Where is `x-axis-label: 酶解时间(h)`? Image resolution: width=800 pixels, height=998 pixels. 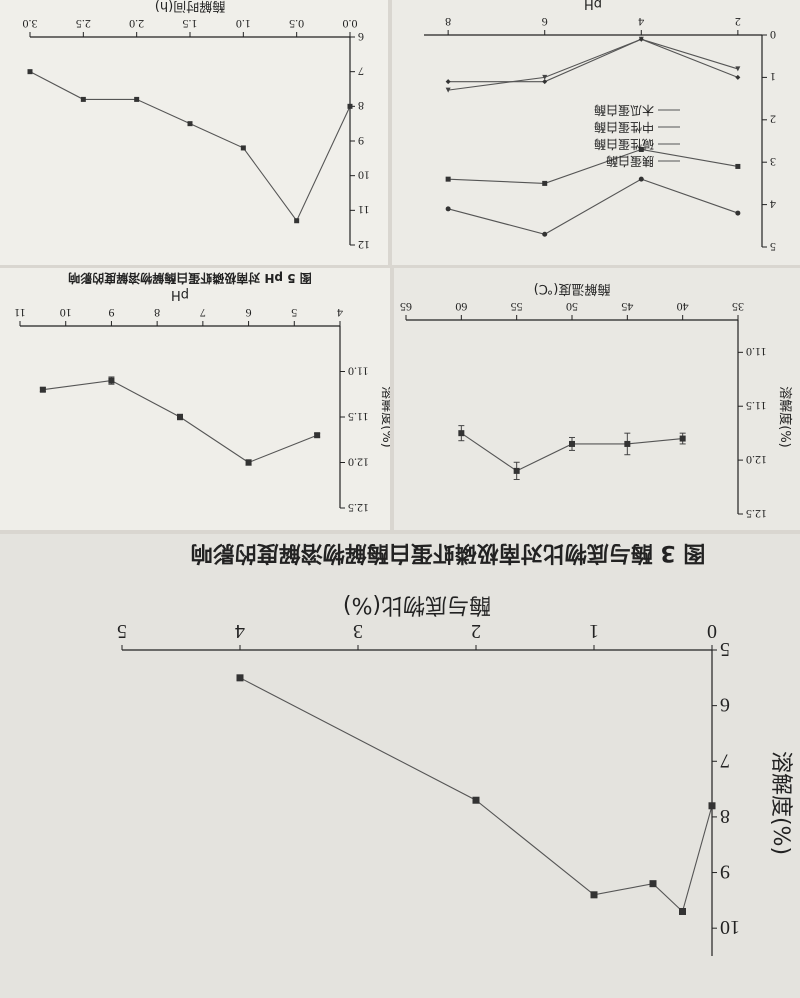 x-axis-label: 酶解时间(h) is located at coordinates (190, 7).